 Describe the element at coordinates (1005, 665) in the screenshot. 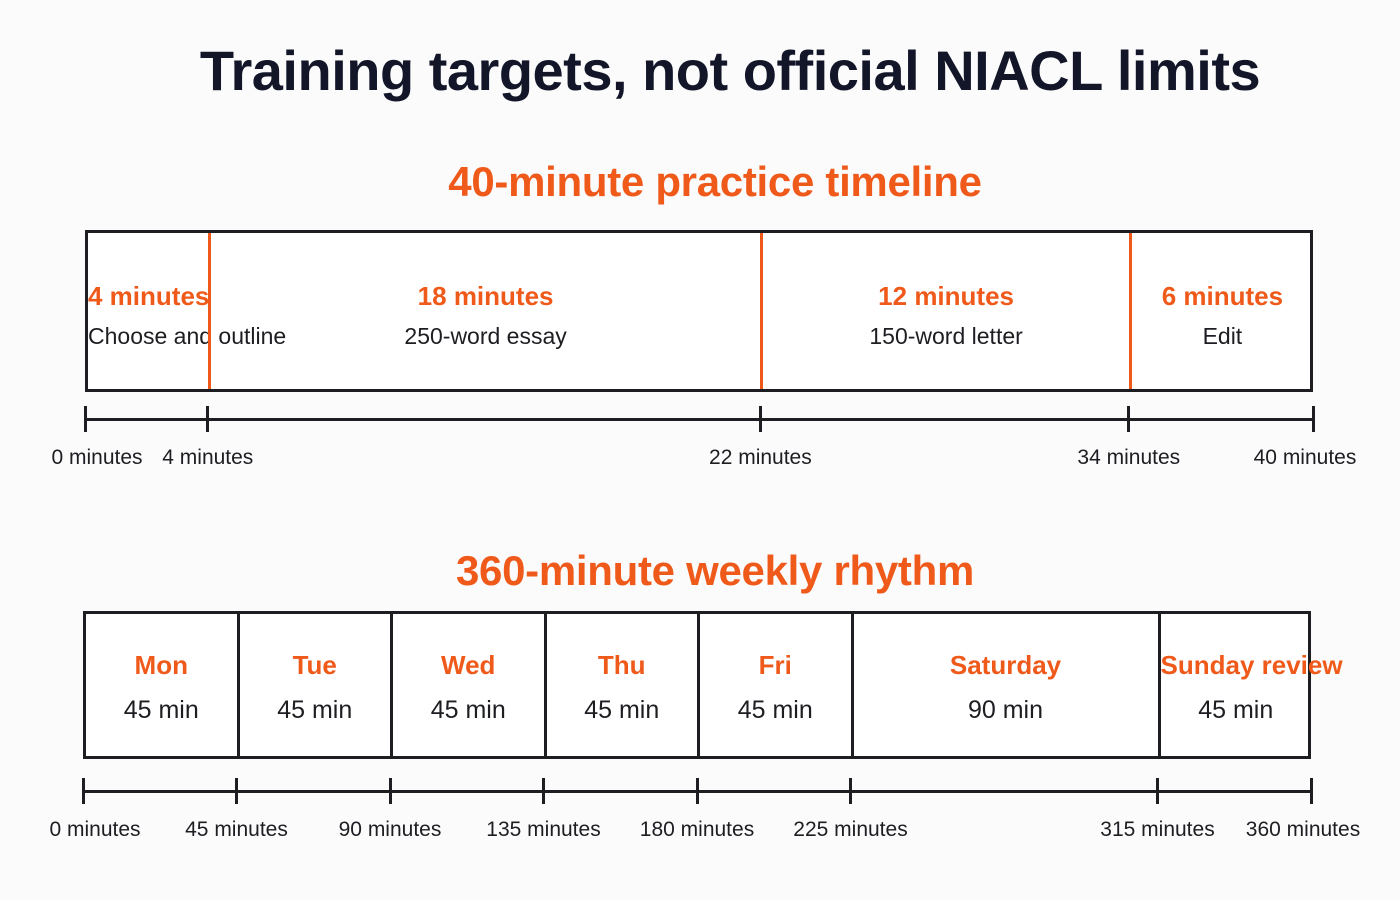

I see `segment-day-label: Saturday` at that location.